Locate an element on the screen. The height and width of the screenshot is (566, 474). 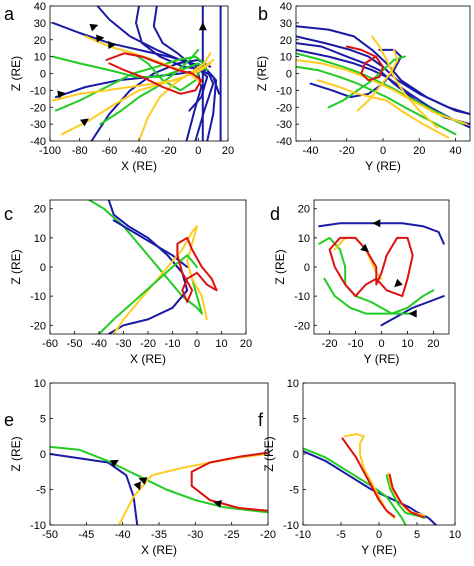
panel-d: -20 -10 0 10 20 -20 -10 0 10 20 Y (RE) Z (RE) d is located at coordinates (360, 282).